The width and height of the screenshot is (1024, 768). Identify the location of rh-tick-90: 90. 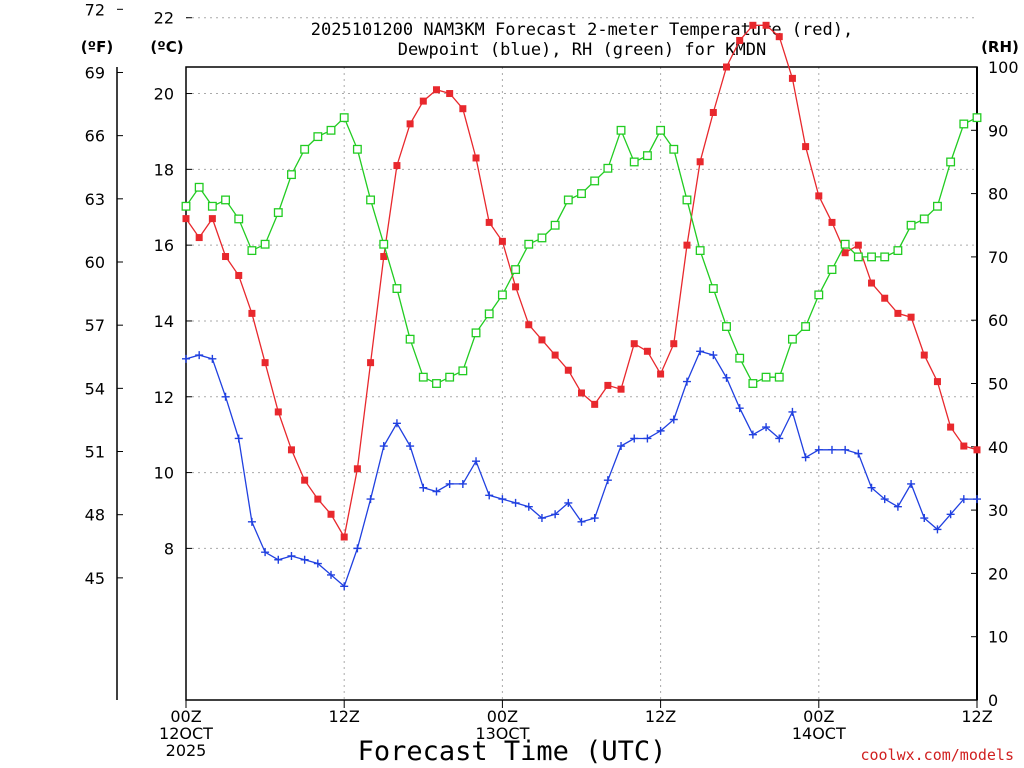
(998, 130).